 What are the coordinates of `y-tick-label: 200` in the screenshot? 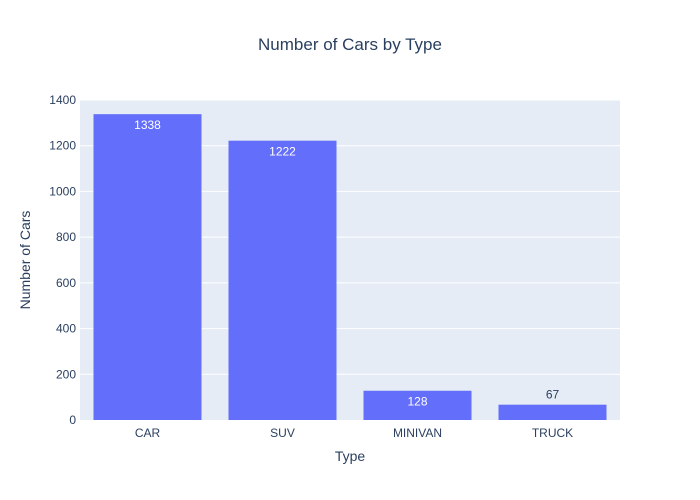 It's located at (66, 374).